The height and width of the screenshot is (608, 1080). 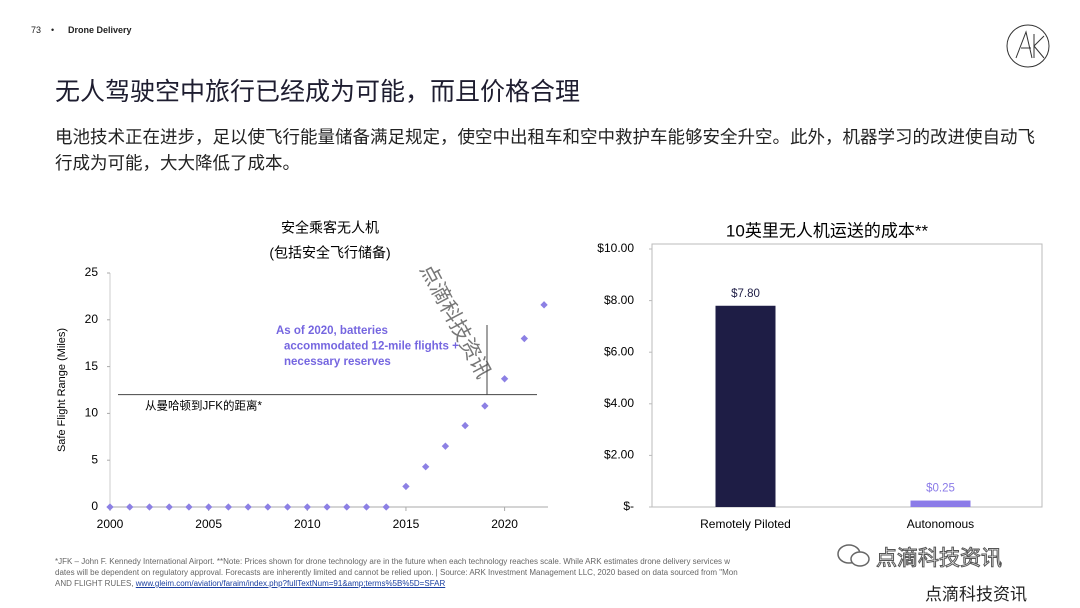 I want to click on x-tick-label: 2010, so click(x=307, y=524).